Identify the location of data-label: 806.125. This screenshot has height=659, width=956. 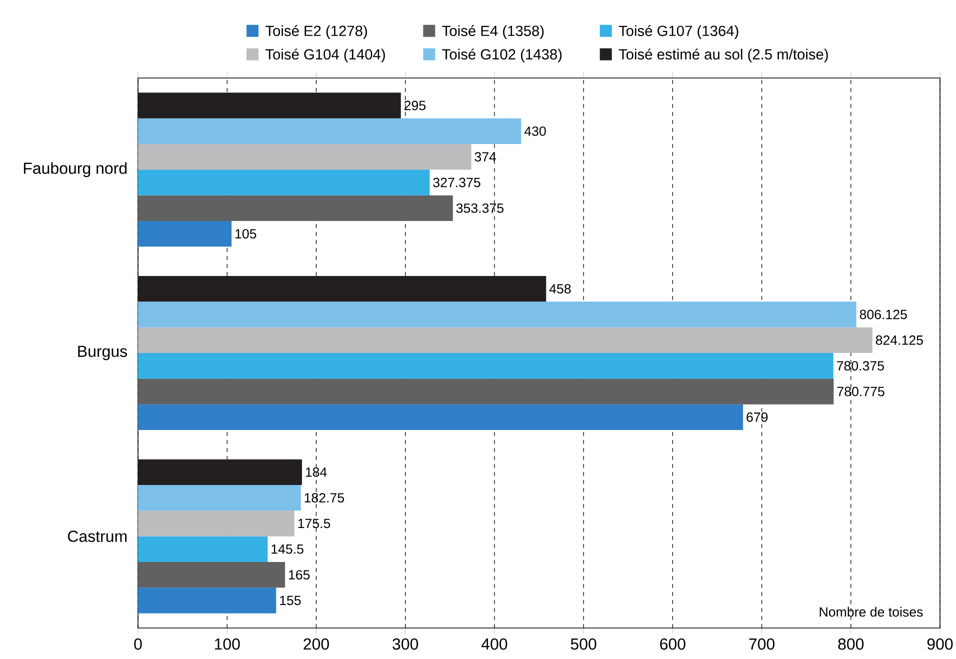
(883, 315).